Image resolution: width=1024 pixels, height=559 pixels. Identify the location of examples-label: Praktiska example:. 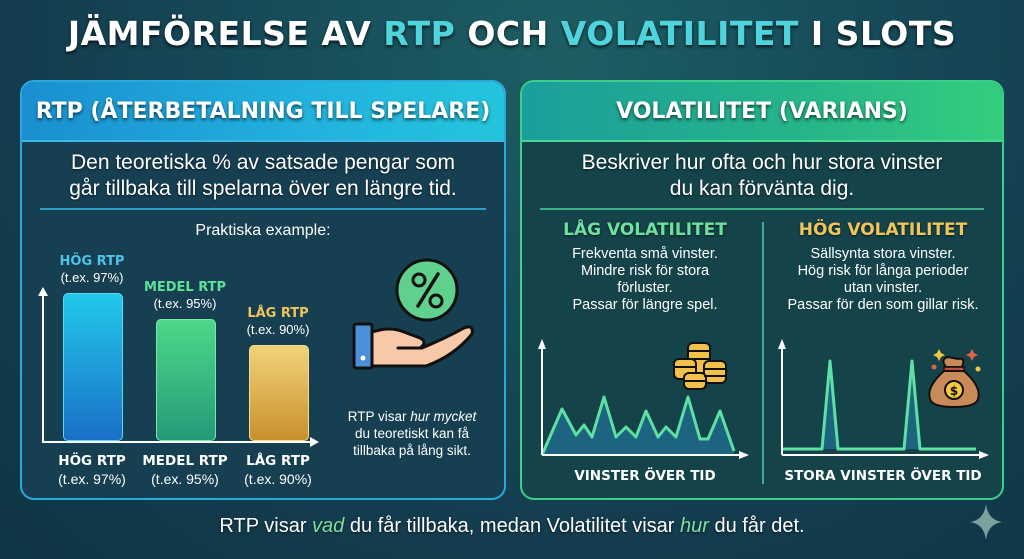
(263, 230).